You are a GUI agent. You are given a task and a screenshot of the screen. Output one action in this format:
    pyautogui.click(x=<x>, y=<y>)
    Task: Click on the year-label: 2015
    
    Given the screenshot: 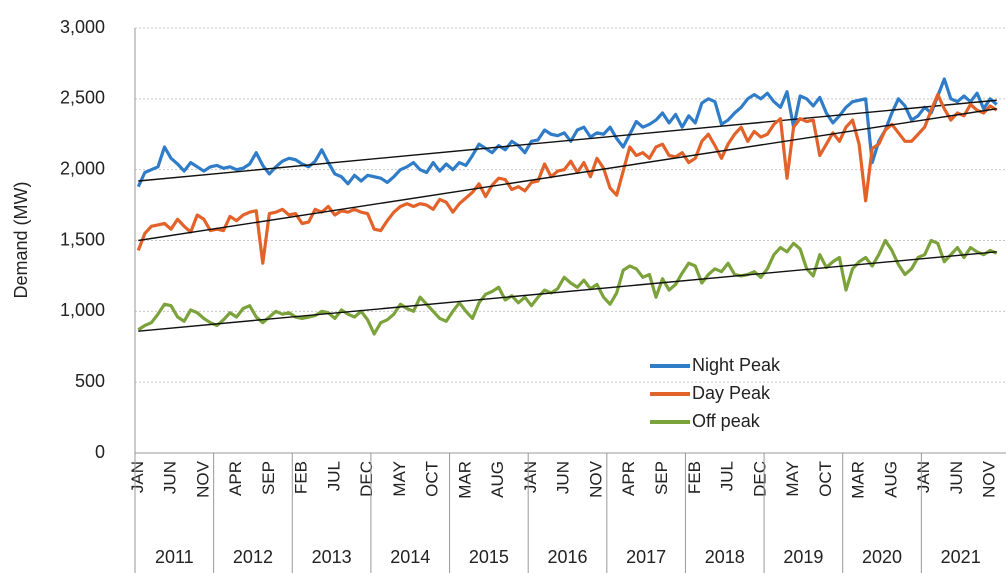 What is the action you would take?
    pyautogui.click(x=489, y=557)
    